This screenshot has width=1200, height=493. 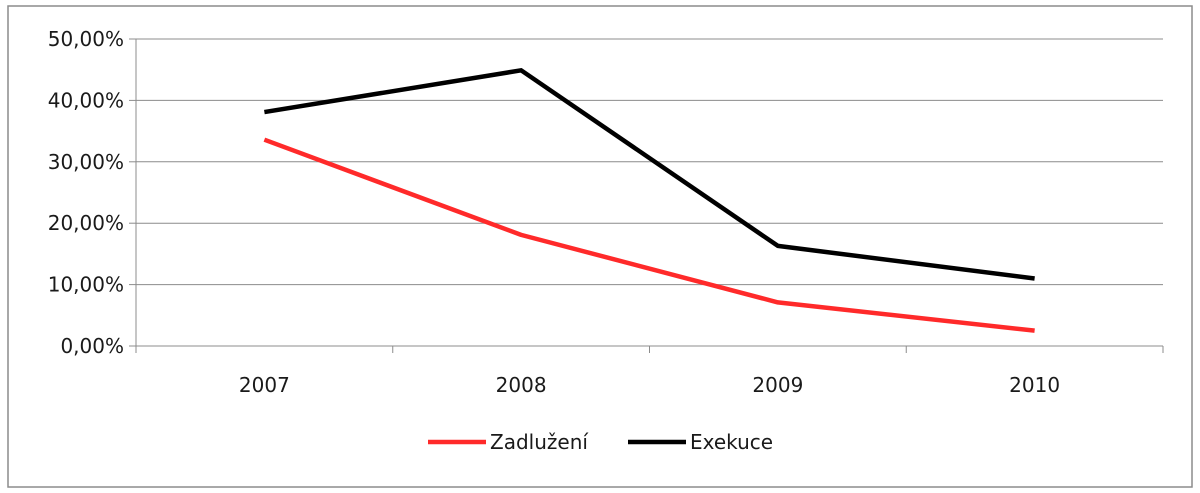 I want to click on y-tick-label: 10,00%, so click(x=86, y=285).